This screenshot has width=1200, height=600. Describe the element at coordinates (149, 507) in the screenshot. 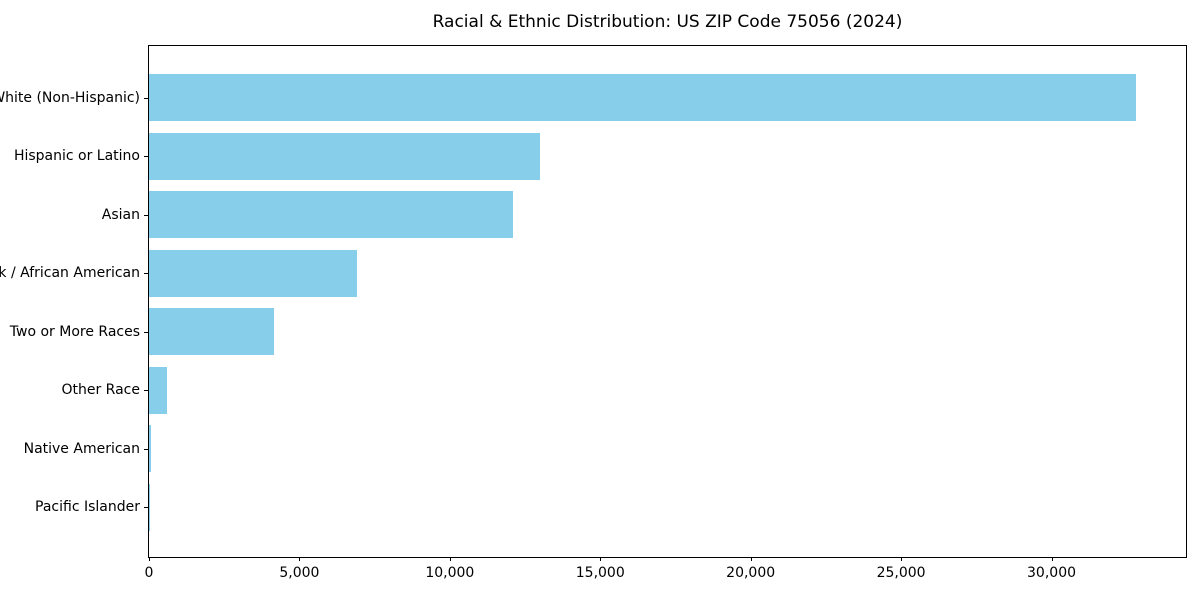

I see `bar-pacific-islander` at that location.